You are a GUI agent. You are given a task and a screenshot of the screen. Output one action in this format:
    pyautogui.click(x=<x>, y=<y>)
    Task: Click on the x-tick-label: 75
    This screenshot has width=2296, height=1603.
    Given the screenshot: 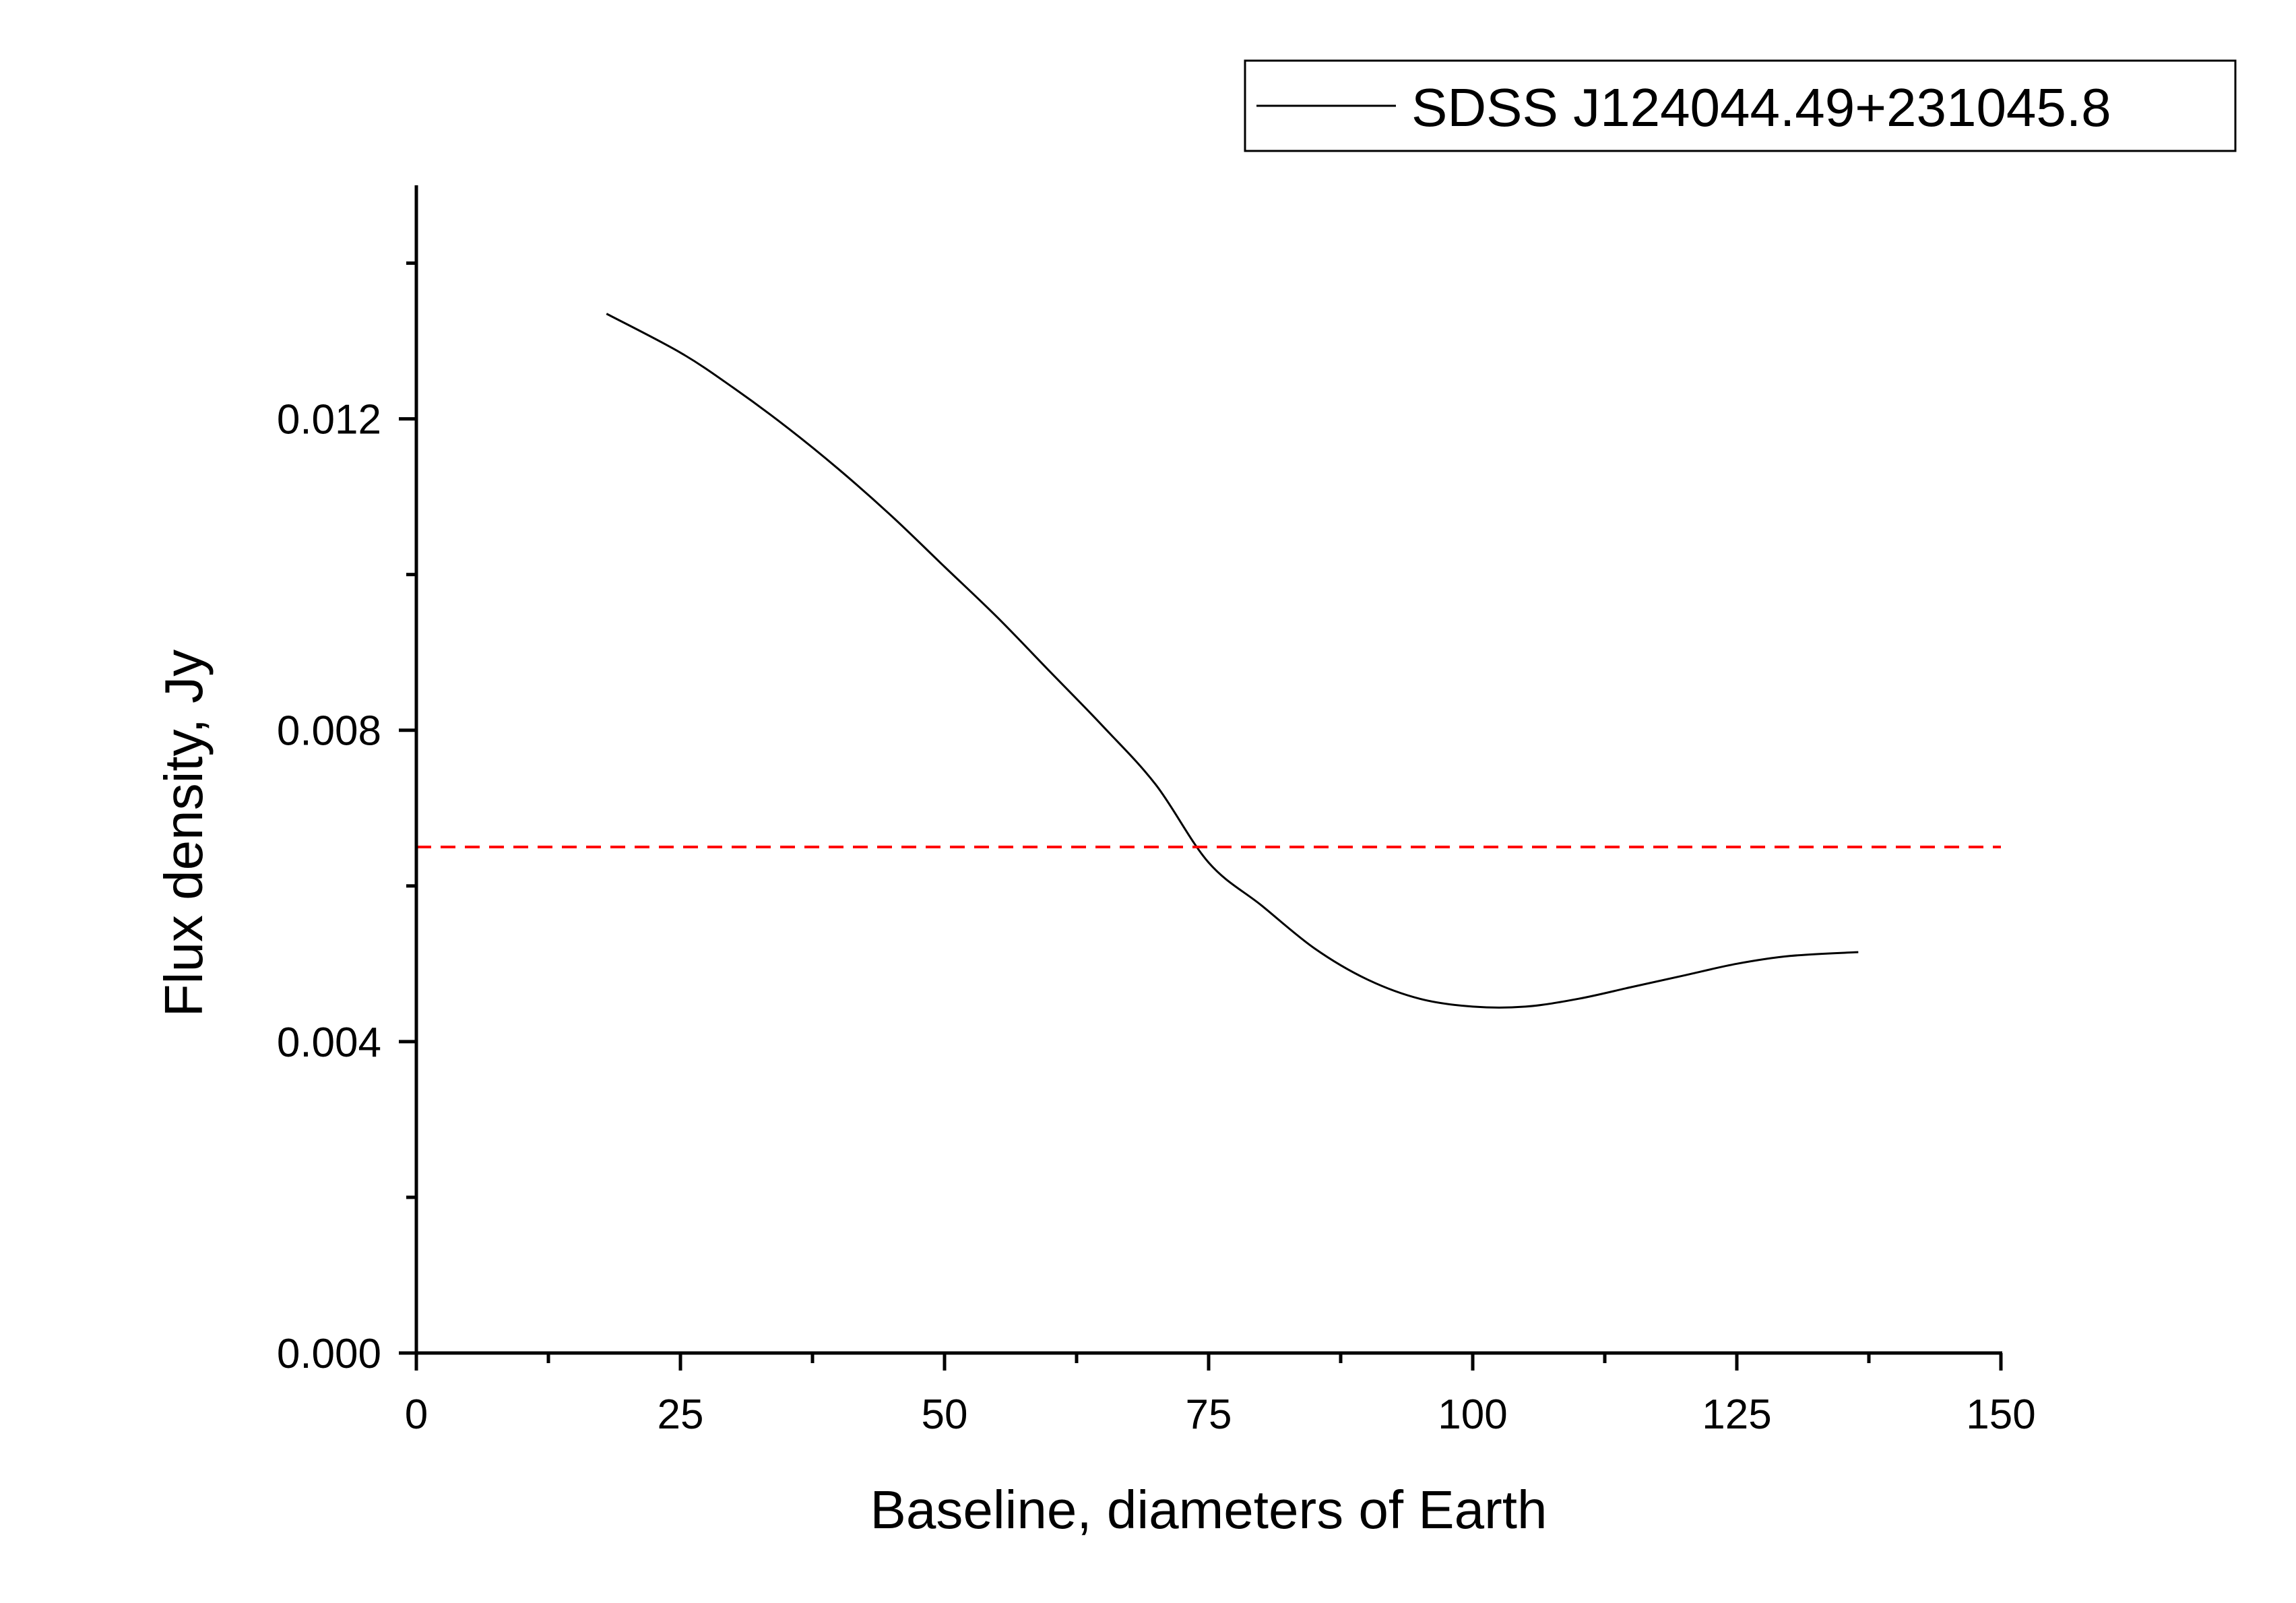 What is the action you would take?
    pyautogui.click(x=1209, y=1414)
    